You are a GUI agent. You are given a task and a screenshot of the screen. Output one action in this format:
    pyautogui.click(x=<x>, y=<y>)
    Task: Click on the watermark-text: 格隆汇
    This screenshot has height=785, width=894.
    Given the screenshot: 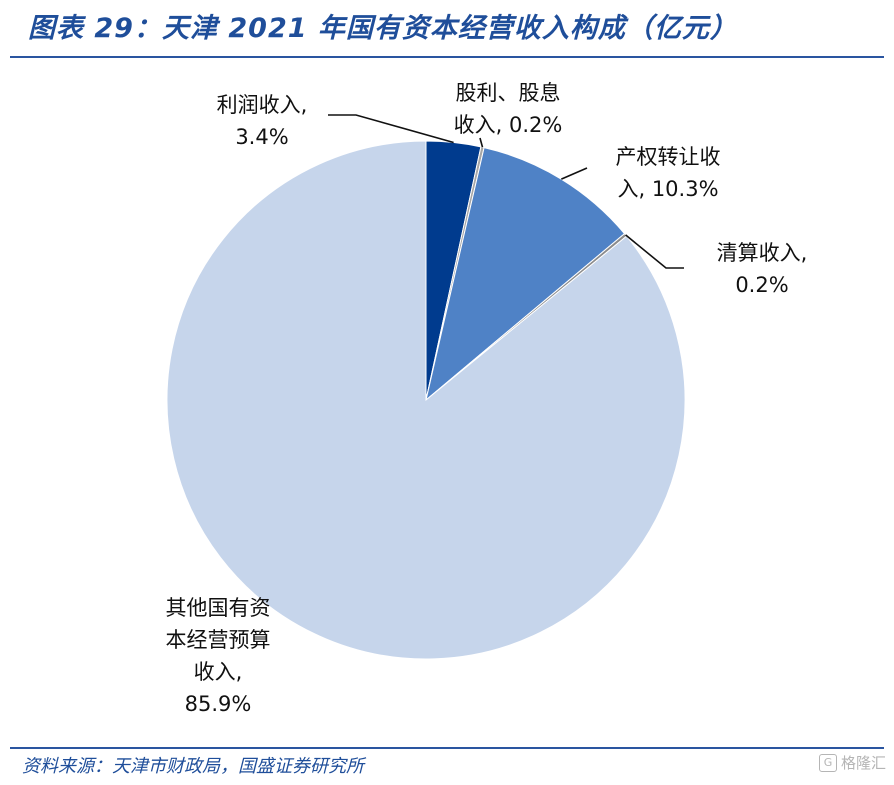 What is the action you would take?
    pyautogui.click(x=863, y=763)
    